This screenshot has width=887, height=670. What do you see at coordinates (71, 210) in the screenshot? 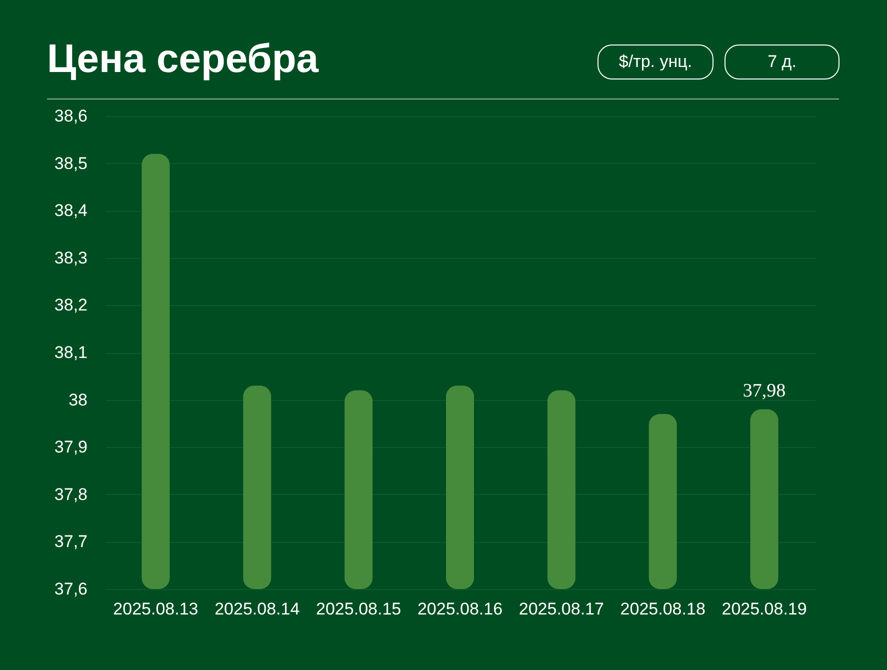
I see `y-tick-label: 38,4` at bounding box center [71, 210].